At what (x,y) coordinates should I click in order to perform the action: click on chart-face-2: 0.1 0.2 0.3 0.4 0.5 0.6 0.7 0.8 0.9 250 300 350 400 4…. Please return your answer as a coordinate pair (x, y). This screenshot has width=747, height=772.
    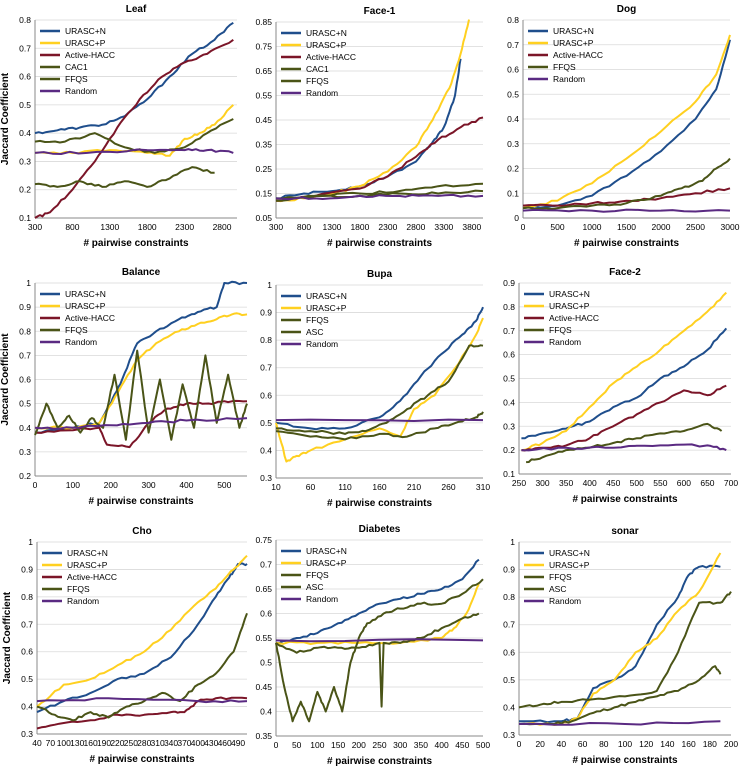
    Looking at the image, I should click on (620, 386).